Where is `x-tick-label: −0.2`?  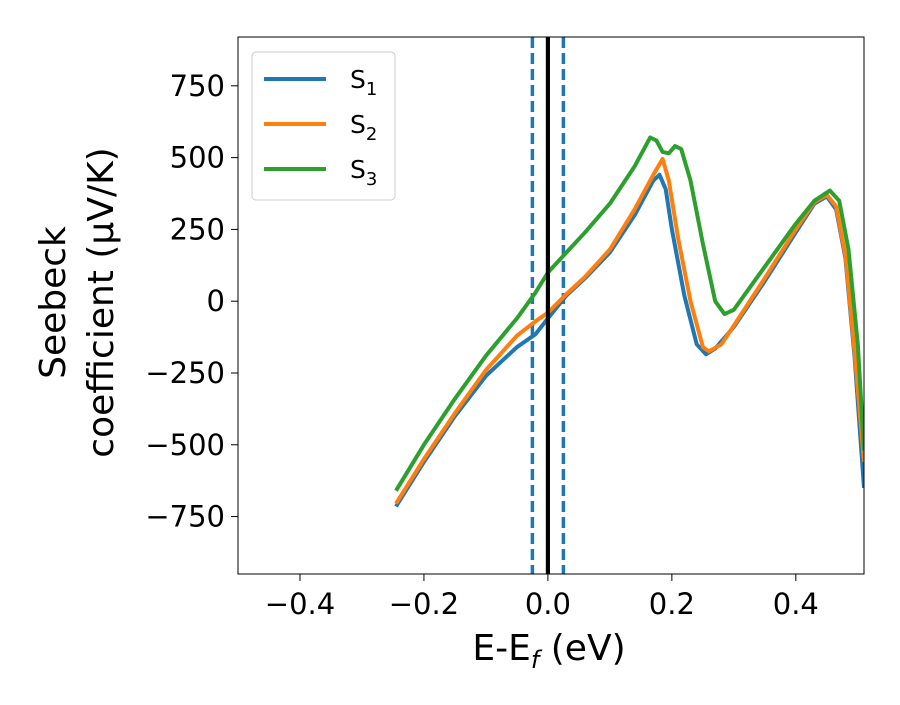
x-tick-label: −0.2 is located at coordinates (424, 604).